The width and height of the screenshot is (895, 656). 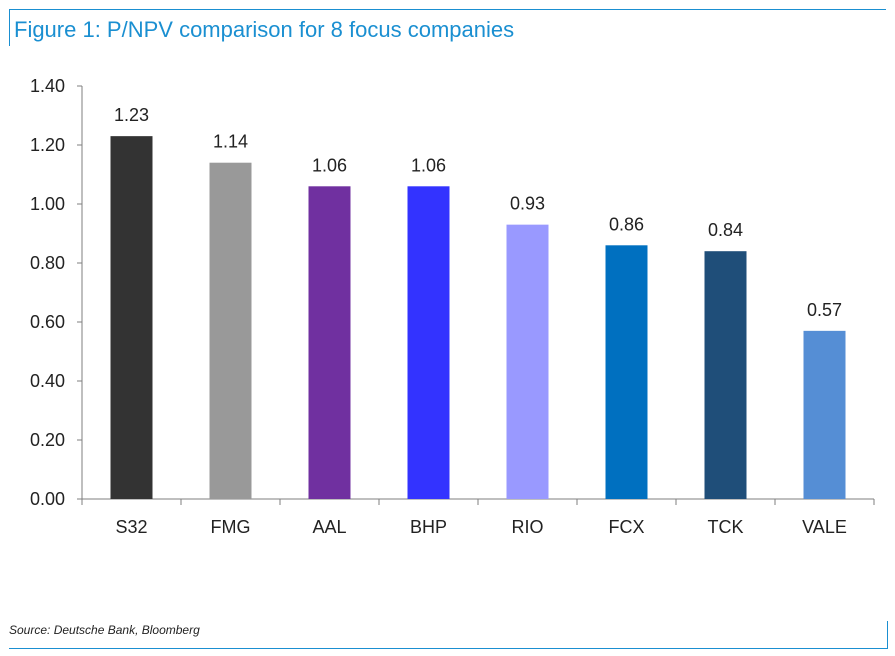 I want to click on bar-s32, so click(x=131, y=317).